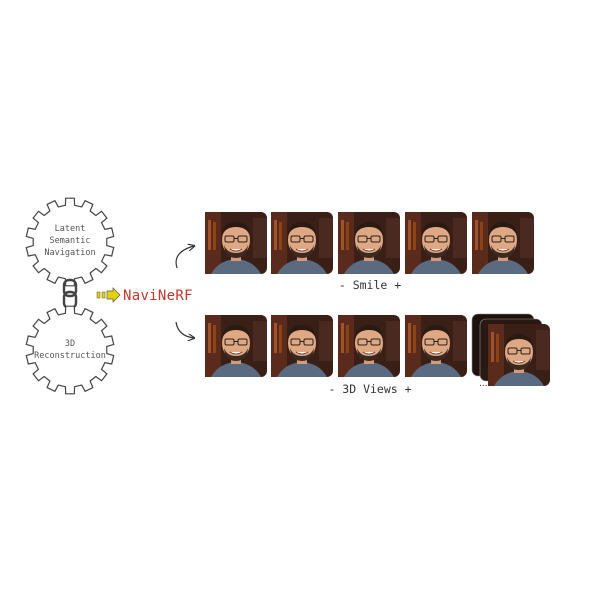 This screenshot has height=600, width=600. I want to click on smile-axis-label: - Smile +, so click(370, 285).